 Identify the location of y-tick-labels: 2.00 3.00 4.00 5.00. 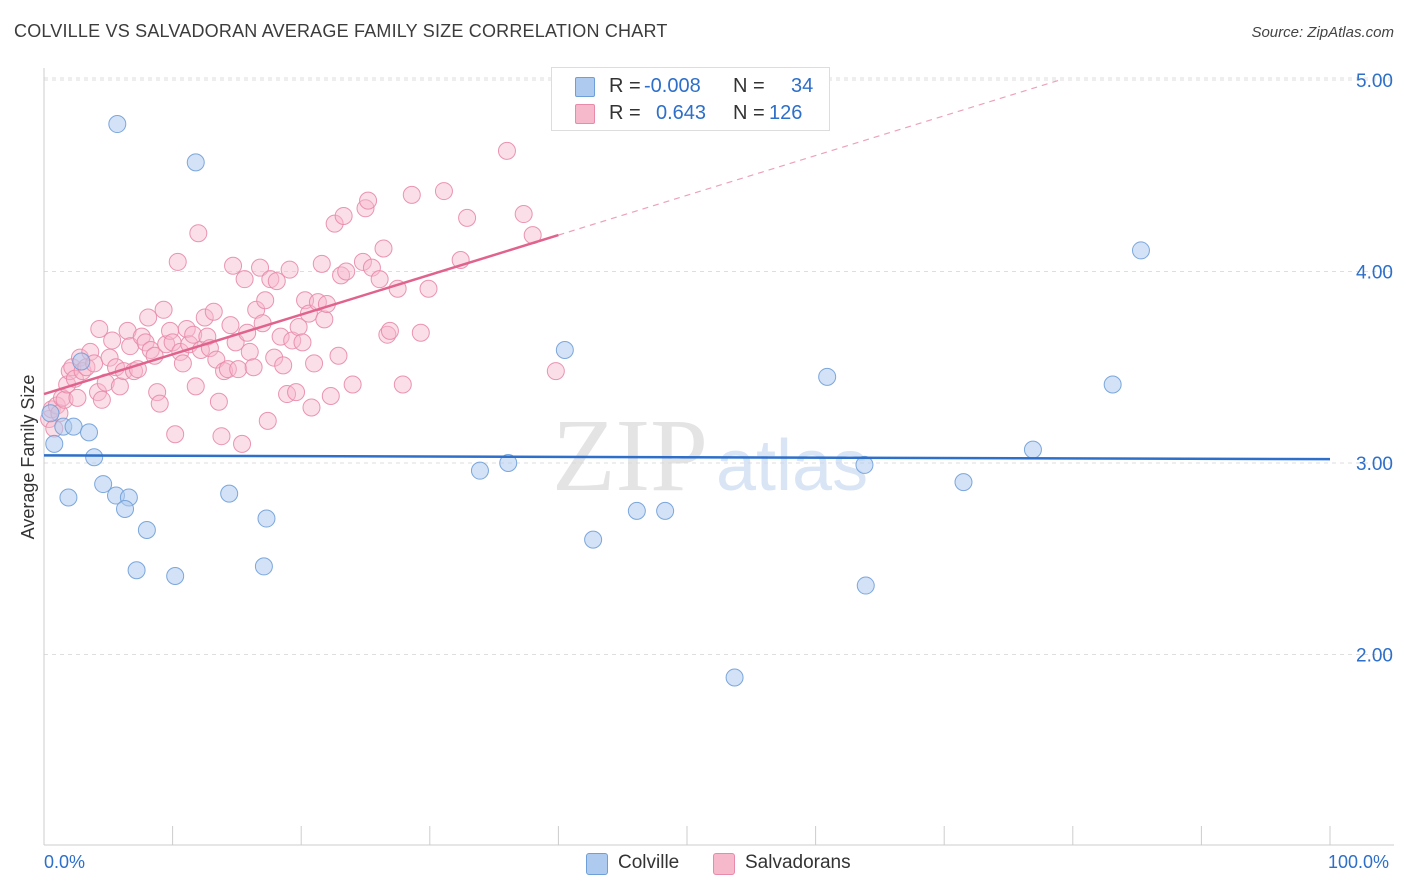
(1374, 369).